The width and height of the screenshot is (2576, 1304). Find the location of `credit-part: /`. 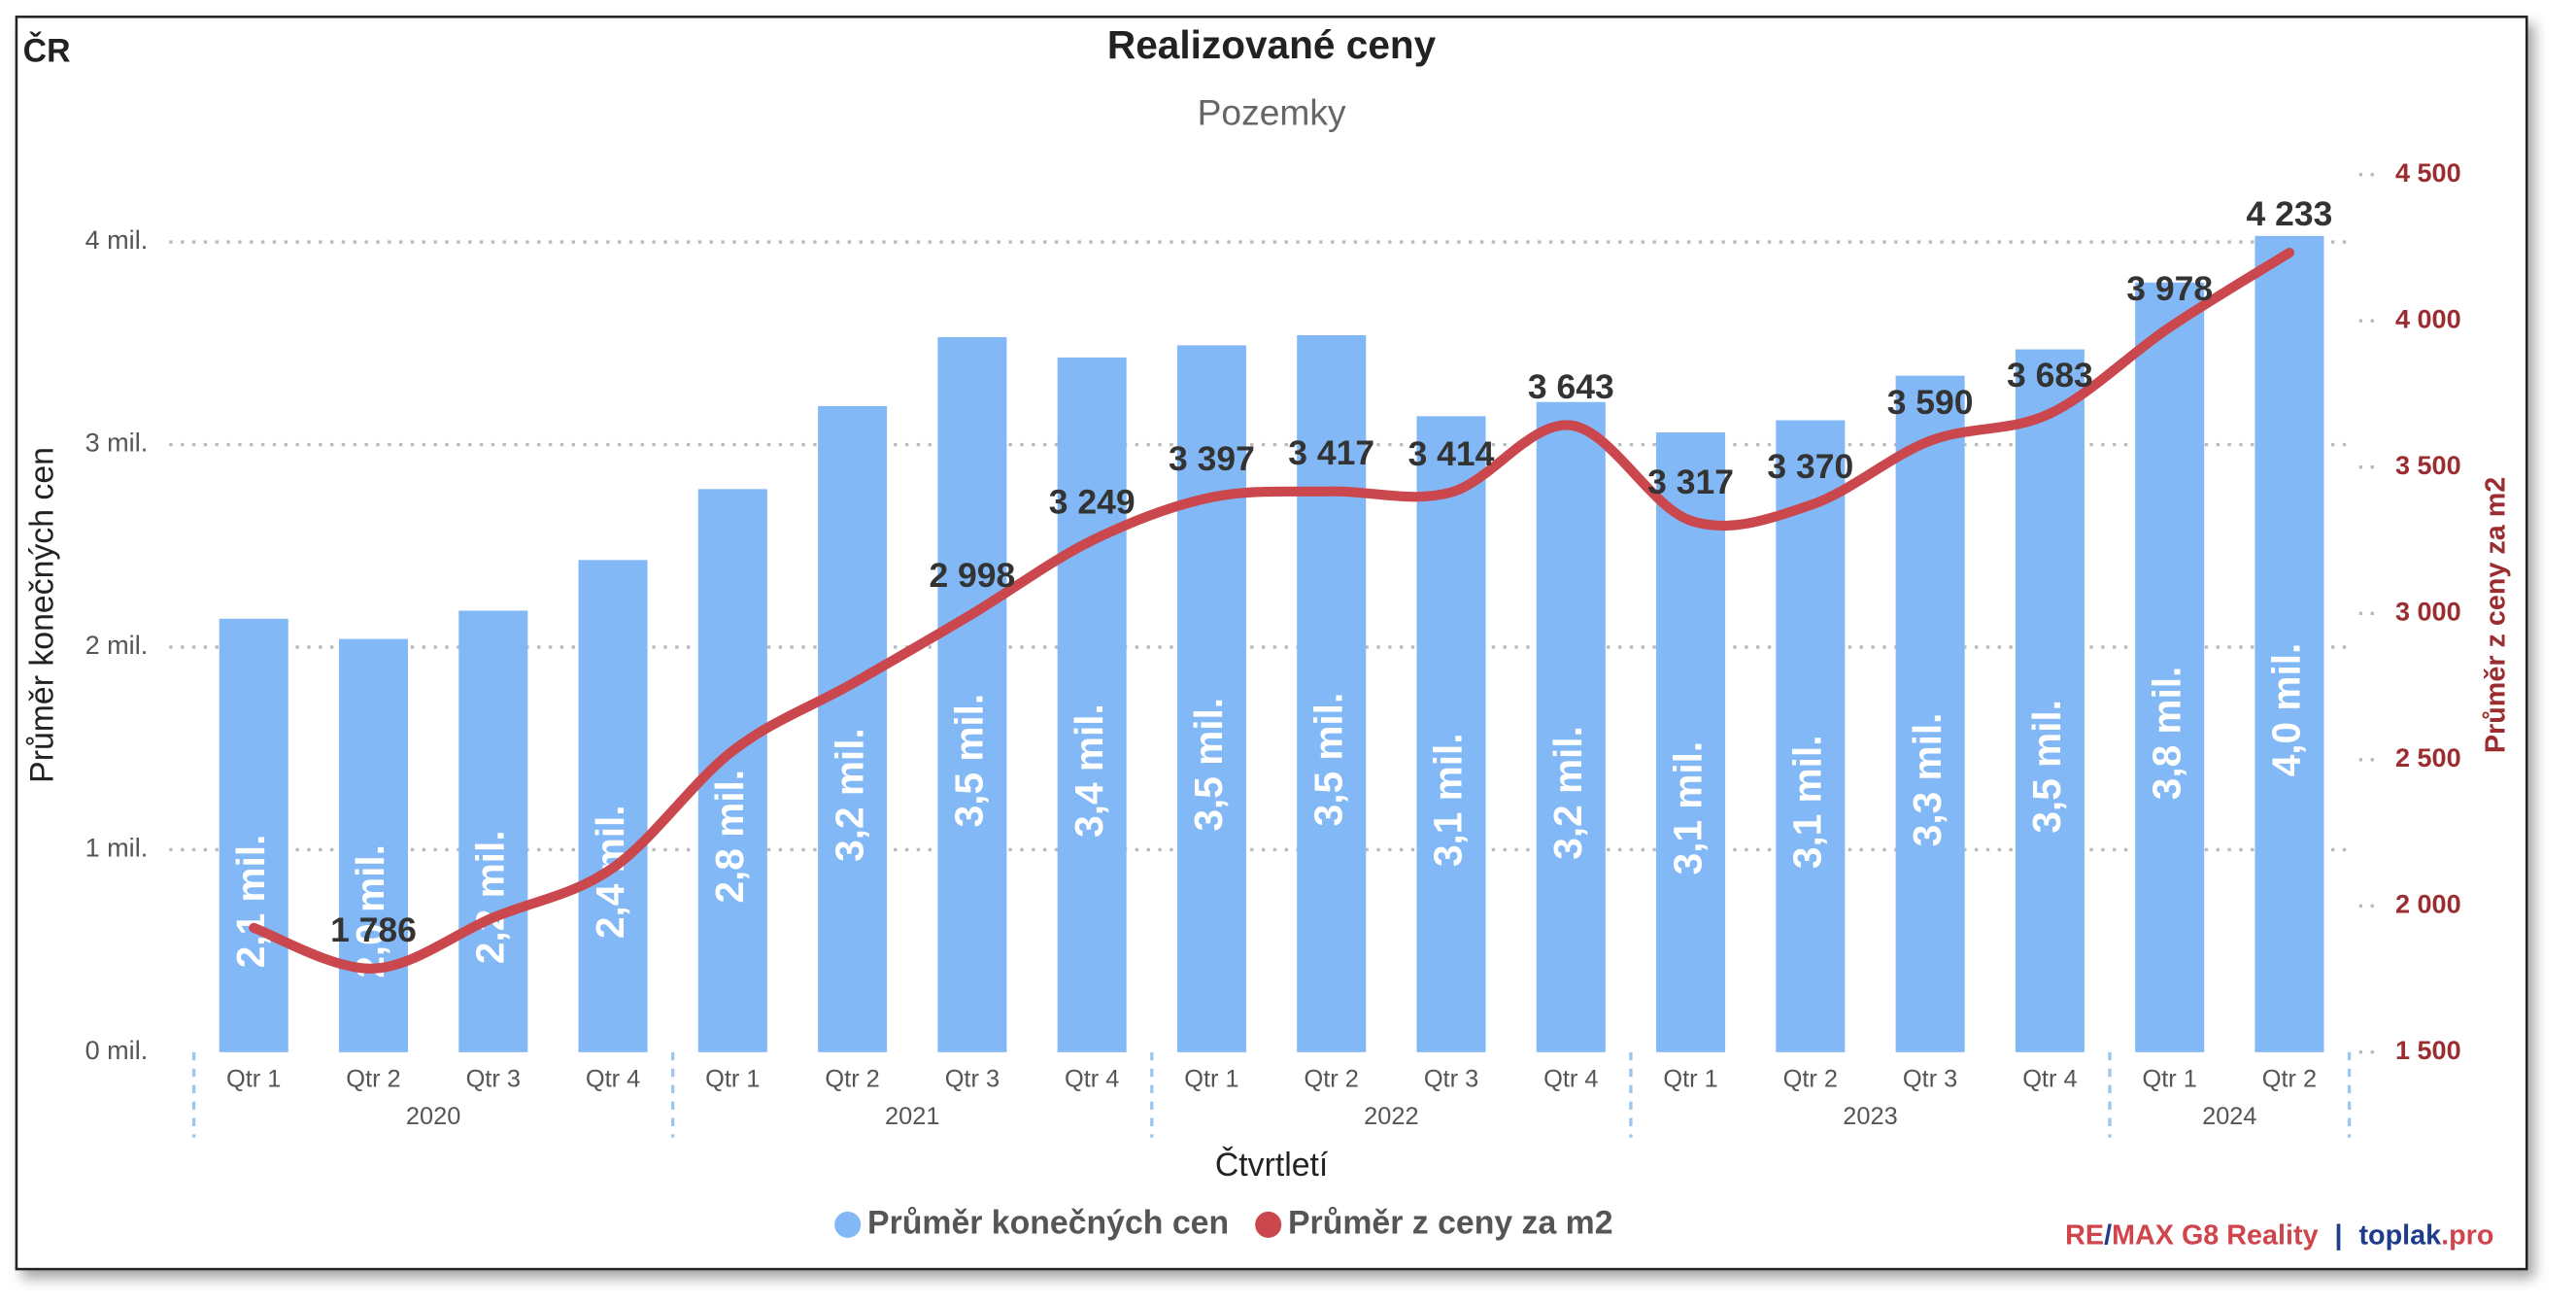

credit-part: / is located at coordinates (2108, 1235).